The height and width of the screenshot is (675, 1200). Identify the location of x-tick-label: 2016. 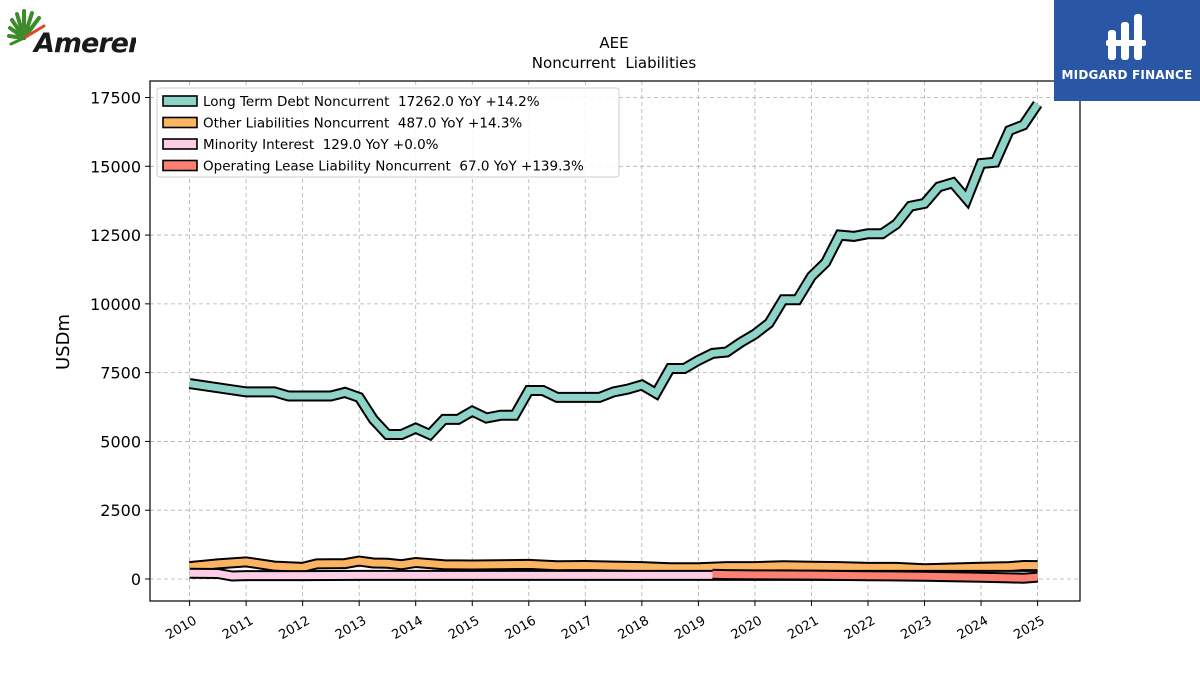
(521, 628).